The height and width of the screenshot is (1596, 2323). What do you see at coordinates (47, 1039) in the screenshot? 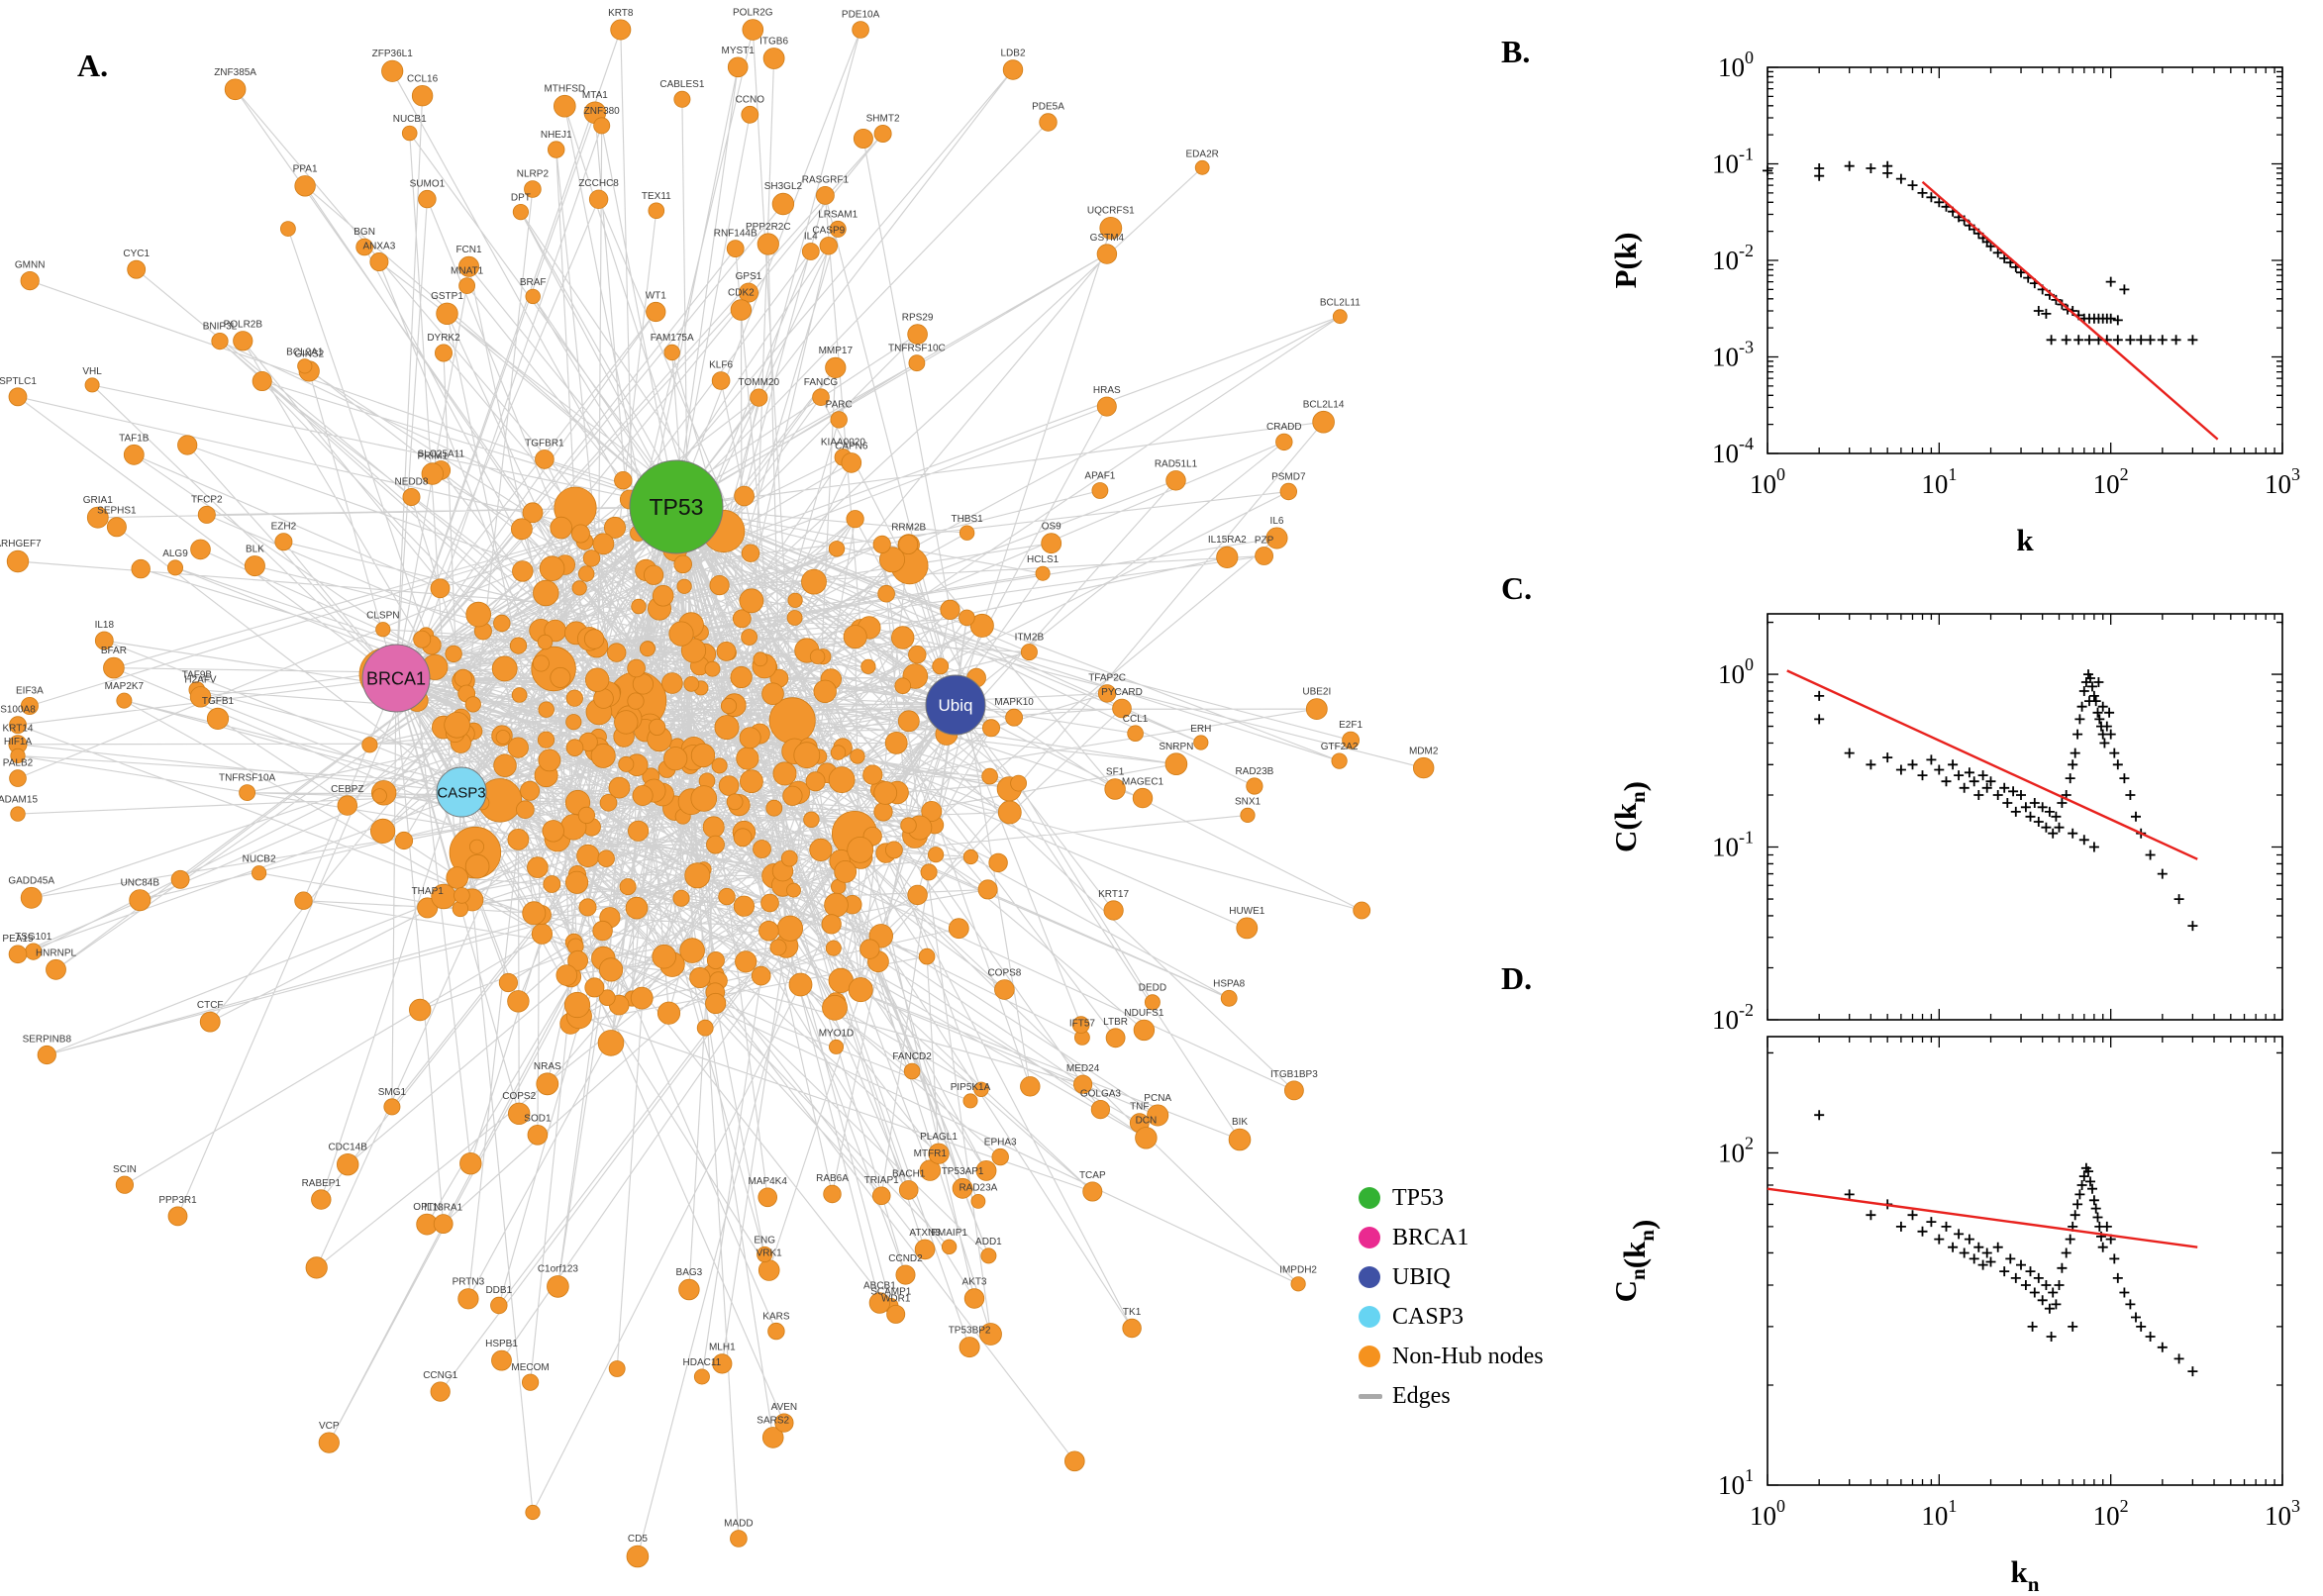
I see `gene-node-label: SERPINB8` at bounding box center [47, 1039].